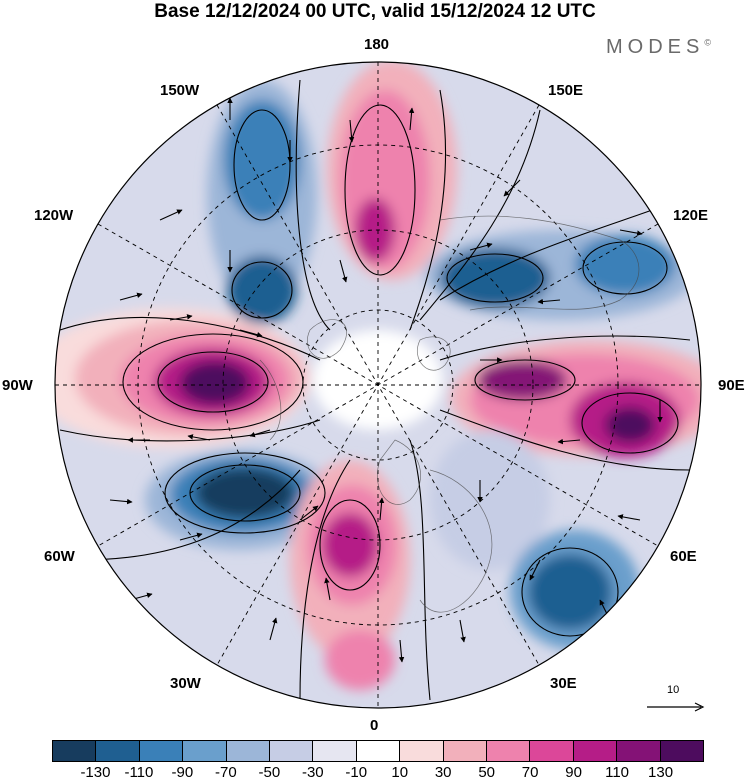  What do you see at coordinates (683, 556) in the screenshot?
I see `label-60e: 60E` at bounding box center [683, 556].